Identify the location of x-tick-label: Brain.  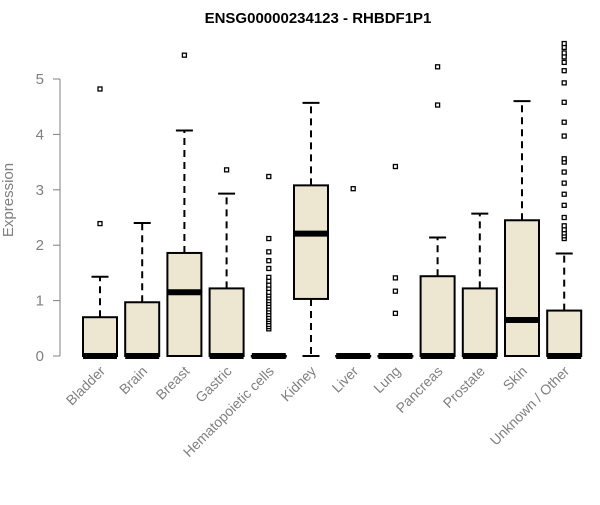
(133, 380).